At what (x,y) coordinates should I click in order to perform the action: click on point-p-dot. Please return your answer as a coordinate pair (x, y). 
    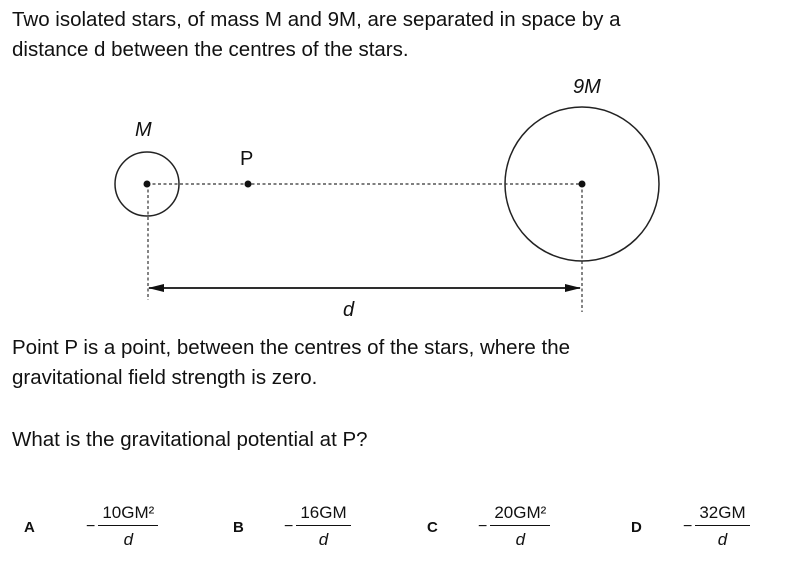
    Looking at the image, I should click on (248, 184).